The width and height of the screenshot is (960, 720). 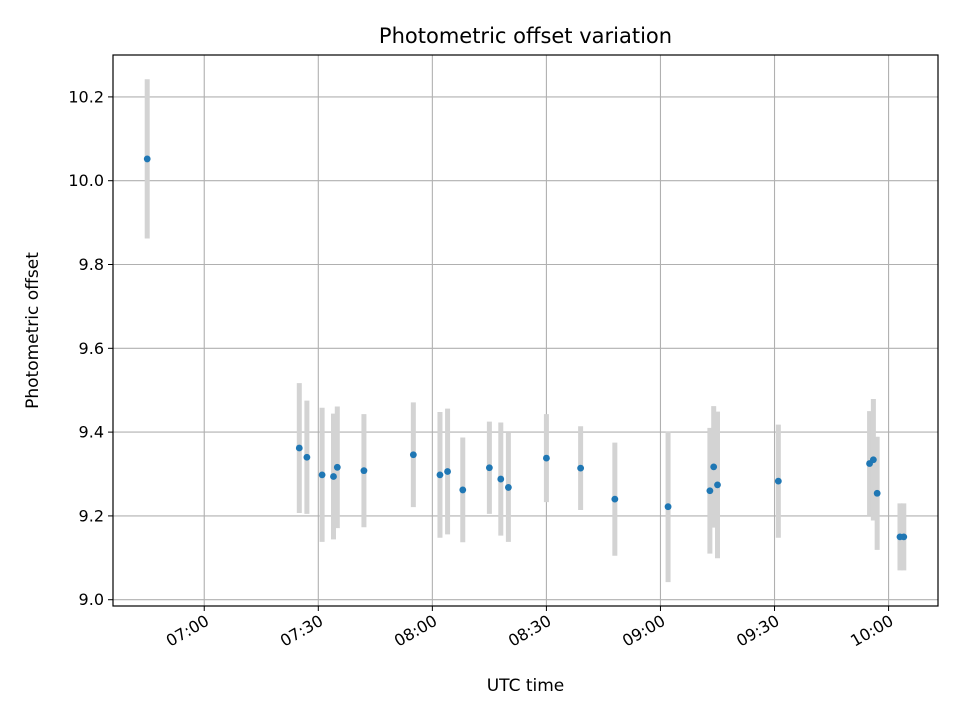 I want to click on x-tick-label: 07:00, so click(x=187, y=631).